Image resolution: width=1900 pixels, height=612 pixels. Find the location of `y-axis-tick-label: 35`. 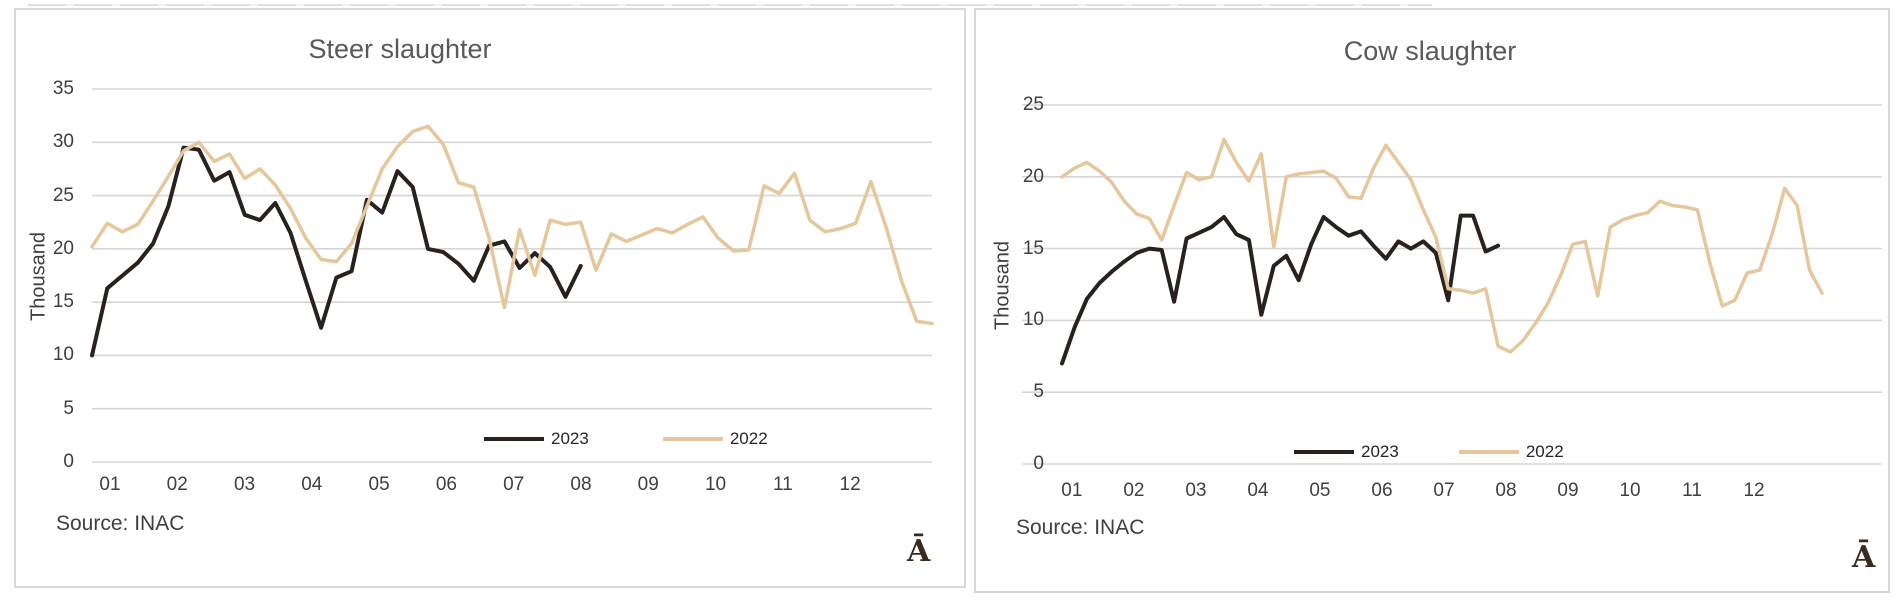

y-axis-tick-label: 35 is located at coordinates (63, 88).